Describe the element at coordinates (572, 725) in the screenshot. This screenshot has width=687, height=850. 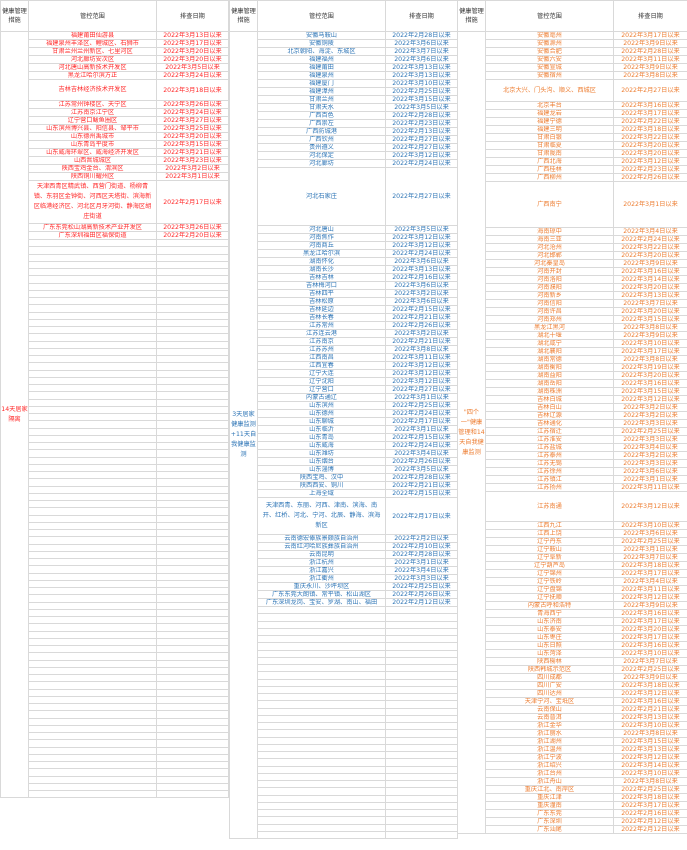
I see `table-row: 浙江金华 2022年3月10日以来` at that location.